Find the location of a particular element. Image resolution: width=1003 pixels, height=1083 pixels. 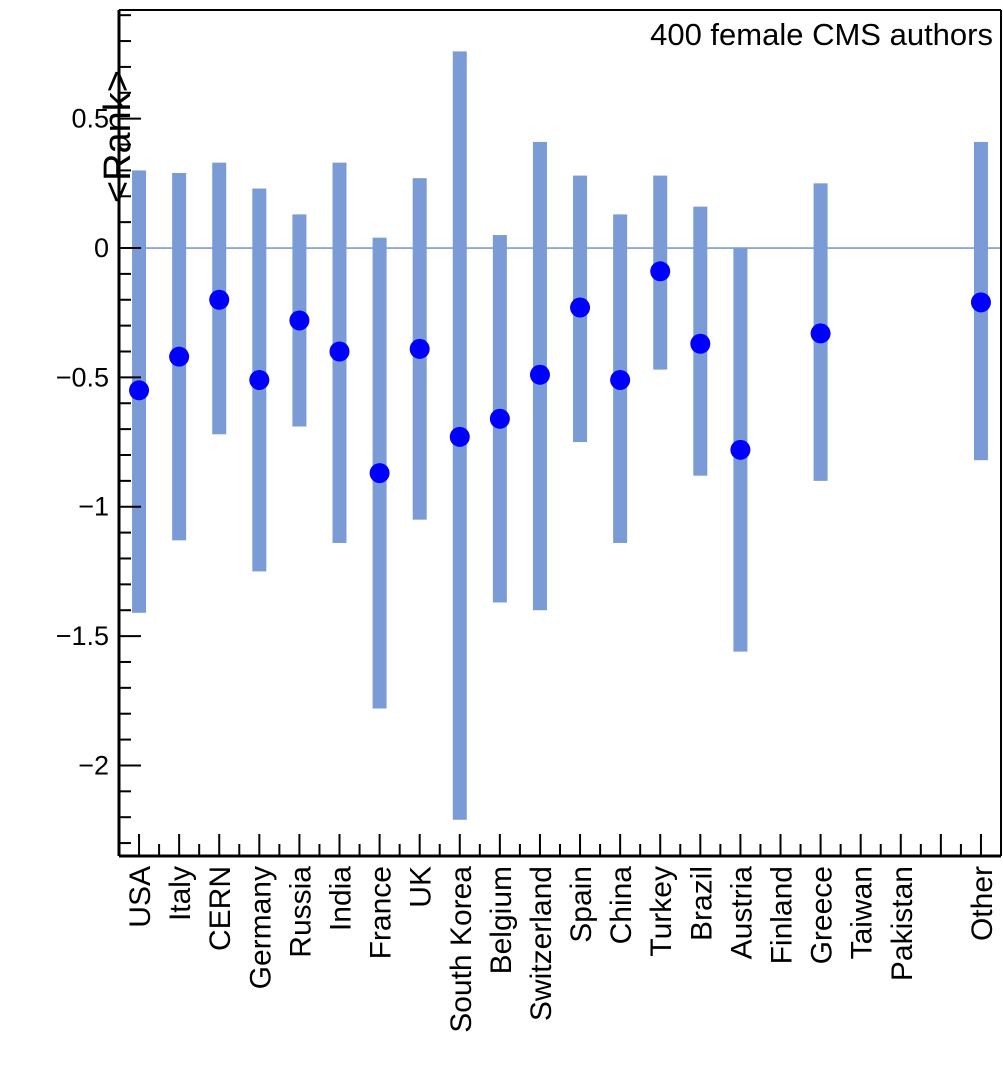

x-tick-label: China is located at coordinates (621, 905).